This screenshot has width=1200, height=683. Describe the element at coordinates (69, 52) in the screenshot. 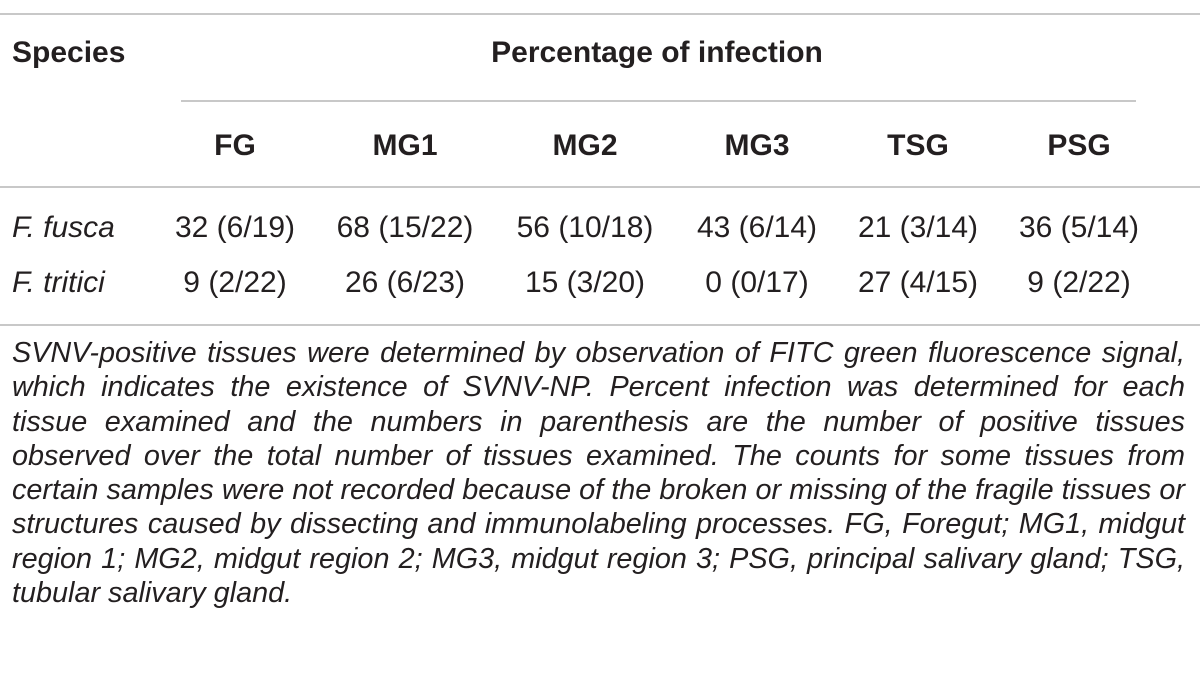

I see `species-header: Species` at that location.